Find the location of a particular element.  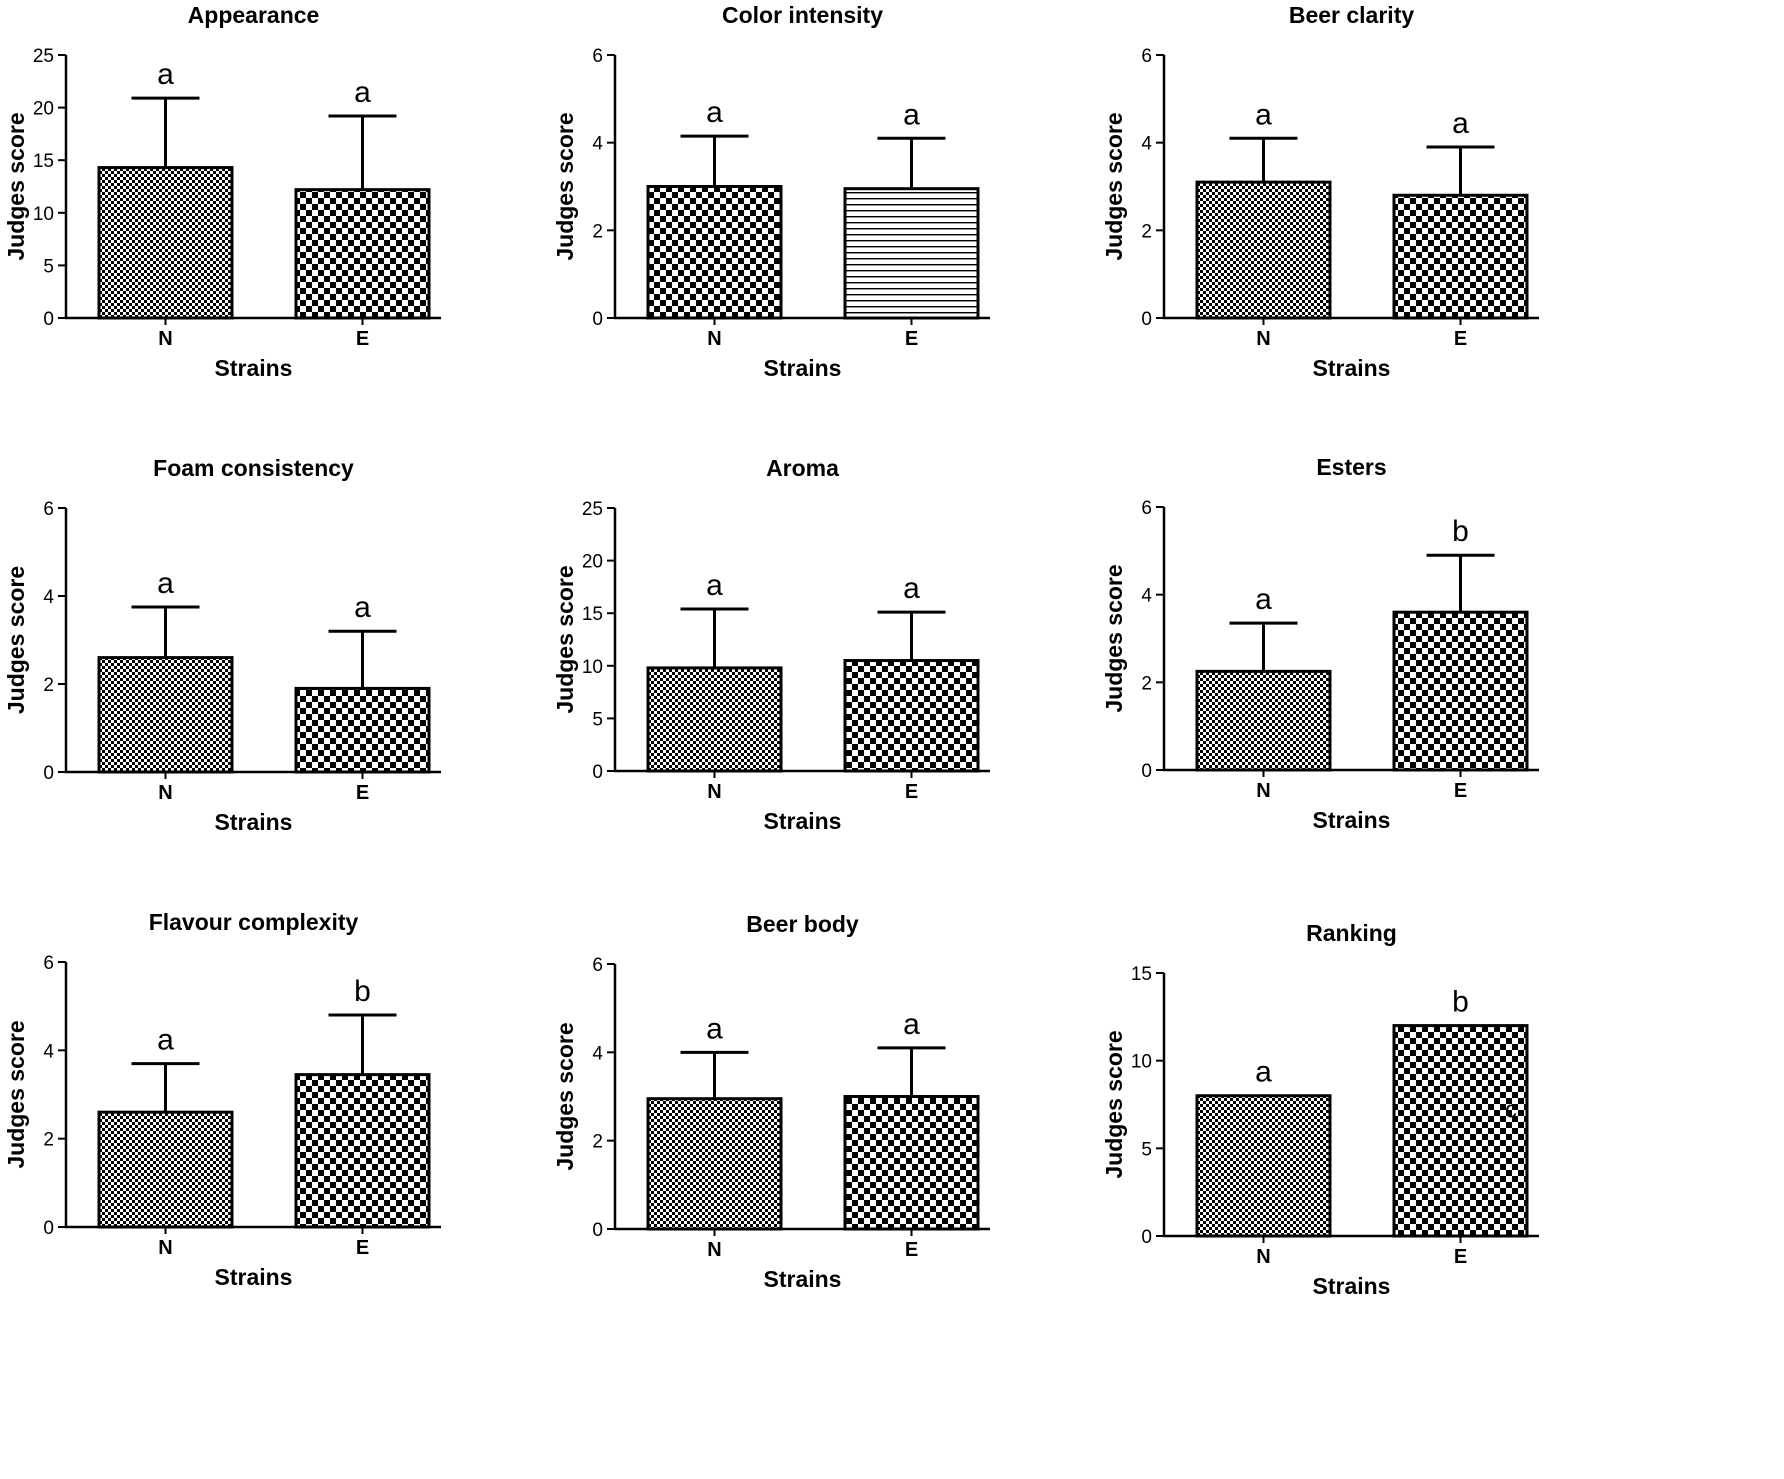

chart-title: Beer clarity is located at coordinates (1352, 15).